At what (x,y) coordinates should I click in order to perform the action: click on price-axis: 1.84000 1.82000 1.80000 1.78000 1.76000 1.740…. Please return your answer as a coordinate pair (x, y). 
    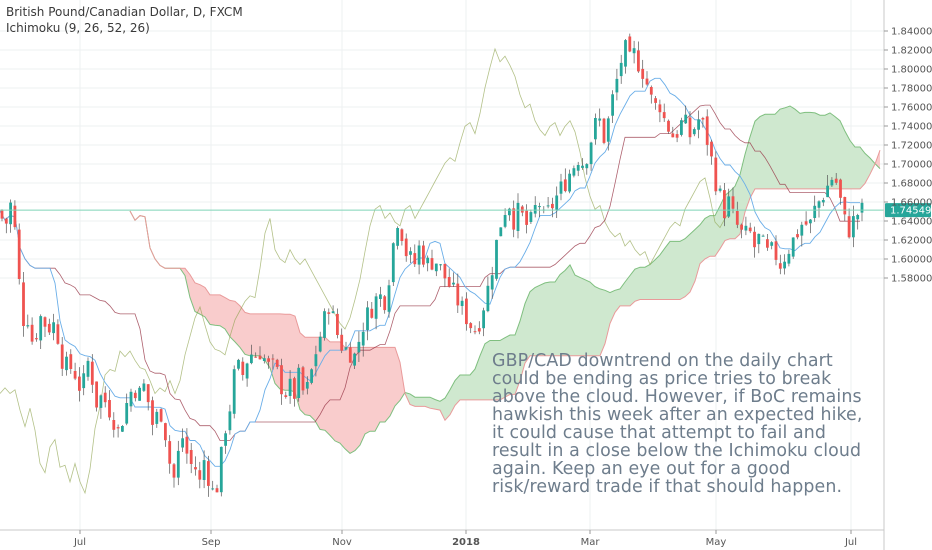
    Looking at the image, I should click on (907, 275).